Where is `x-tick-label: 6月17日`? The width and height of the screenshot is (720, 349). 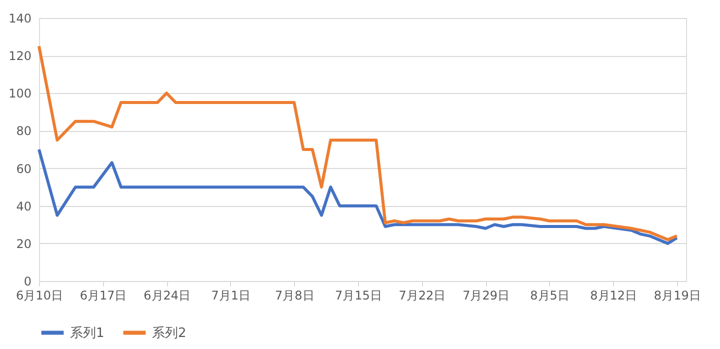 x-tick-label: 6月17日 is located at coordinates (103, 295).